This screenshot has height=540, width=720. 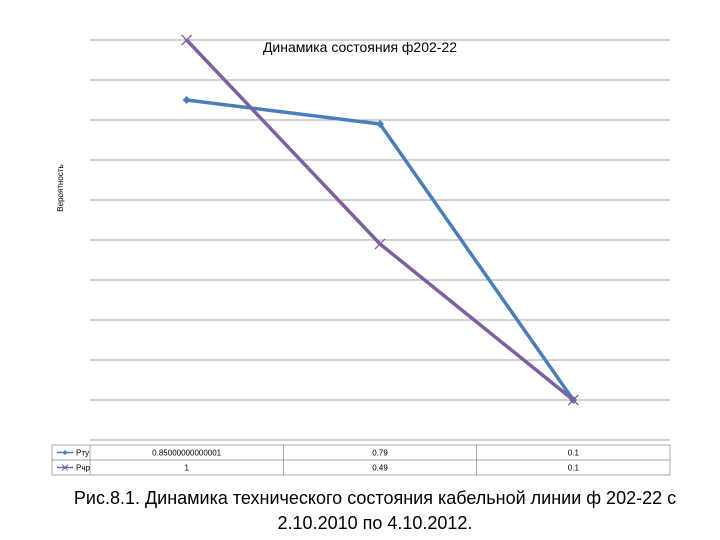 What do you see at coordinates (360, 47) in the screenshot?
I see `chart-title: Динамика состояния ф202-22` at bounding box center [360, 47].